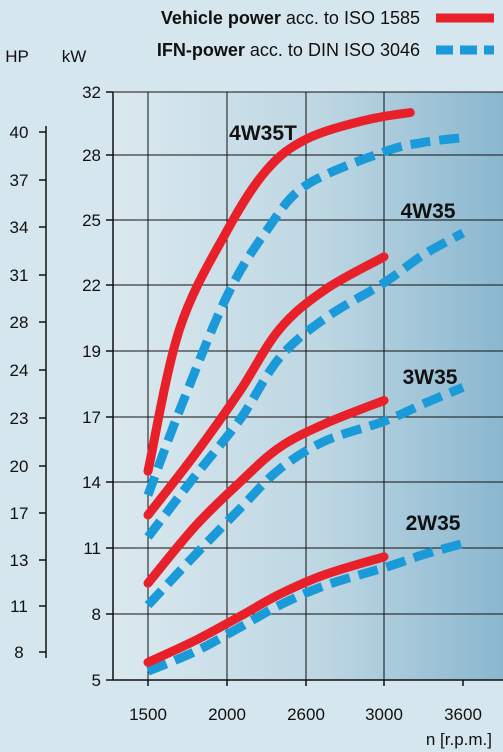 The height and width of the screenshot is (752, 503). Describe the element at coordinates (433, 523) in the screenshot. I see `model-label-2w35: 2W35` at that location.